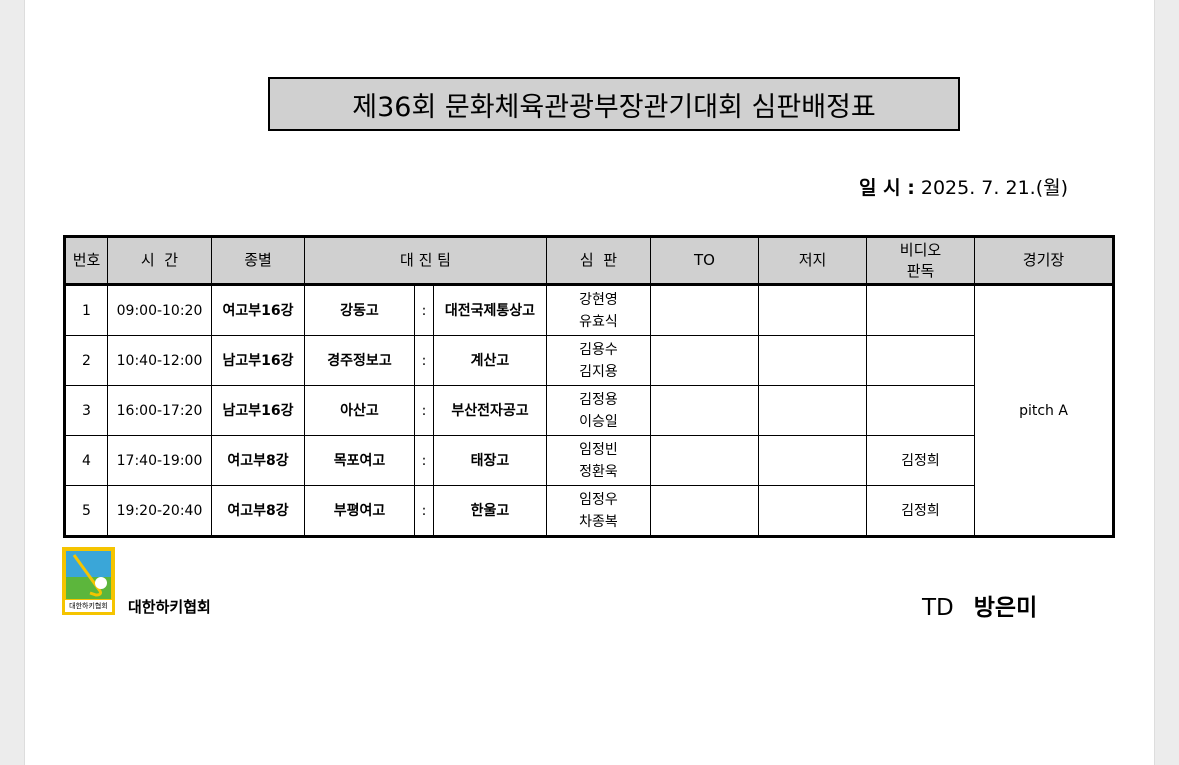  Describe the element at coordinates (490, 410) in the screenshot. I see `cell-team-b: 부산전자공고` at that location.